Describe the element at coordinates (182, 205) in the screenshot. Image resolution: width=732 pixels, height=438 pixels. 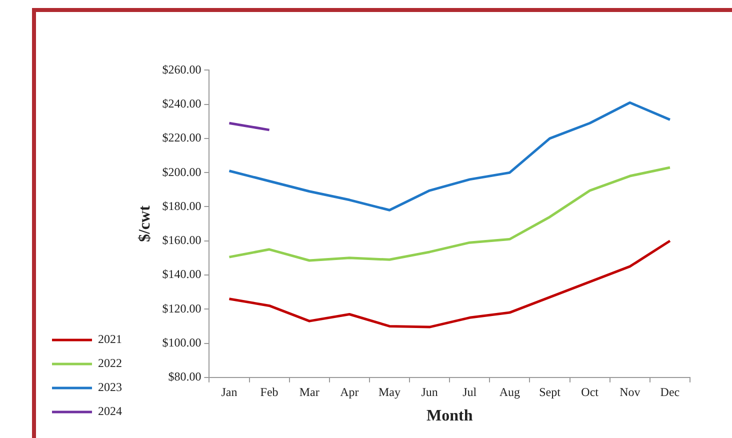
I see `y-tick-label: $180.00` at that location.